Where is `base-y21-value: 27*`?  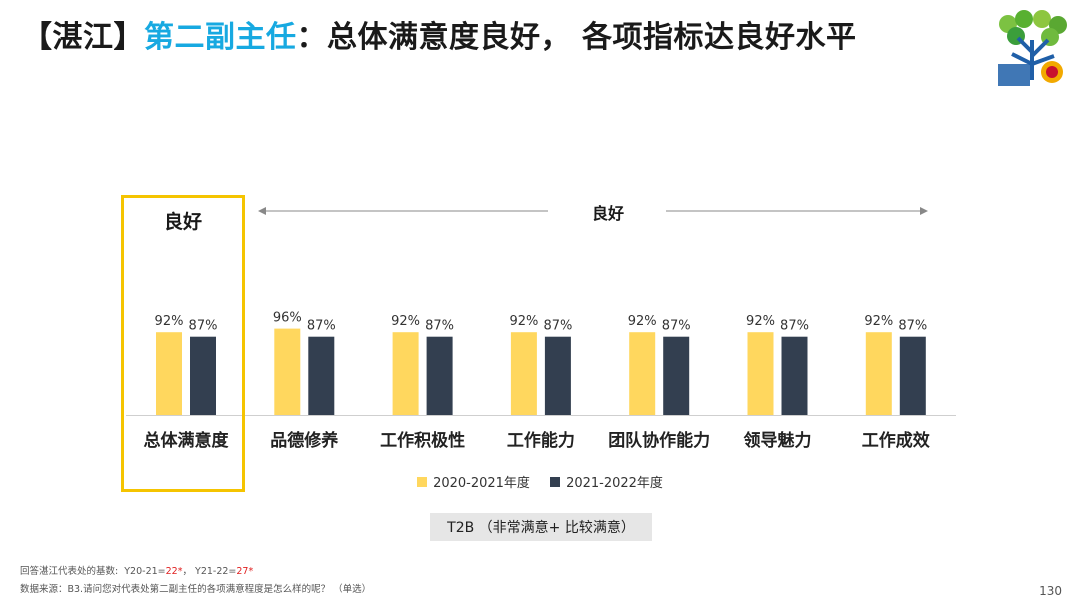 base-y21-value: 27* is located at coordinates (245, 571).